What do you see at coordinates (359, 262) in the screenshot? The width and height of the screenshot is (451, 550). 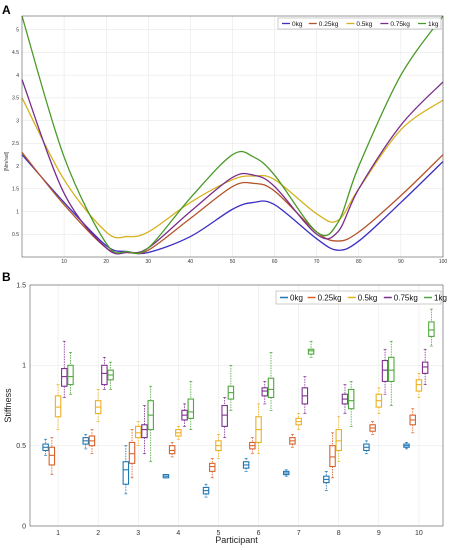 I see `panel-a-xtick-label: 80` at bounding box center [359, 262].